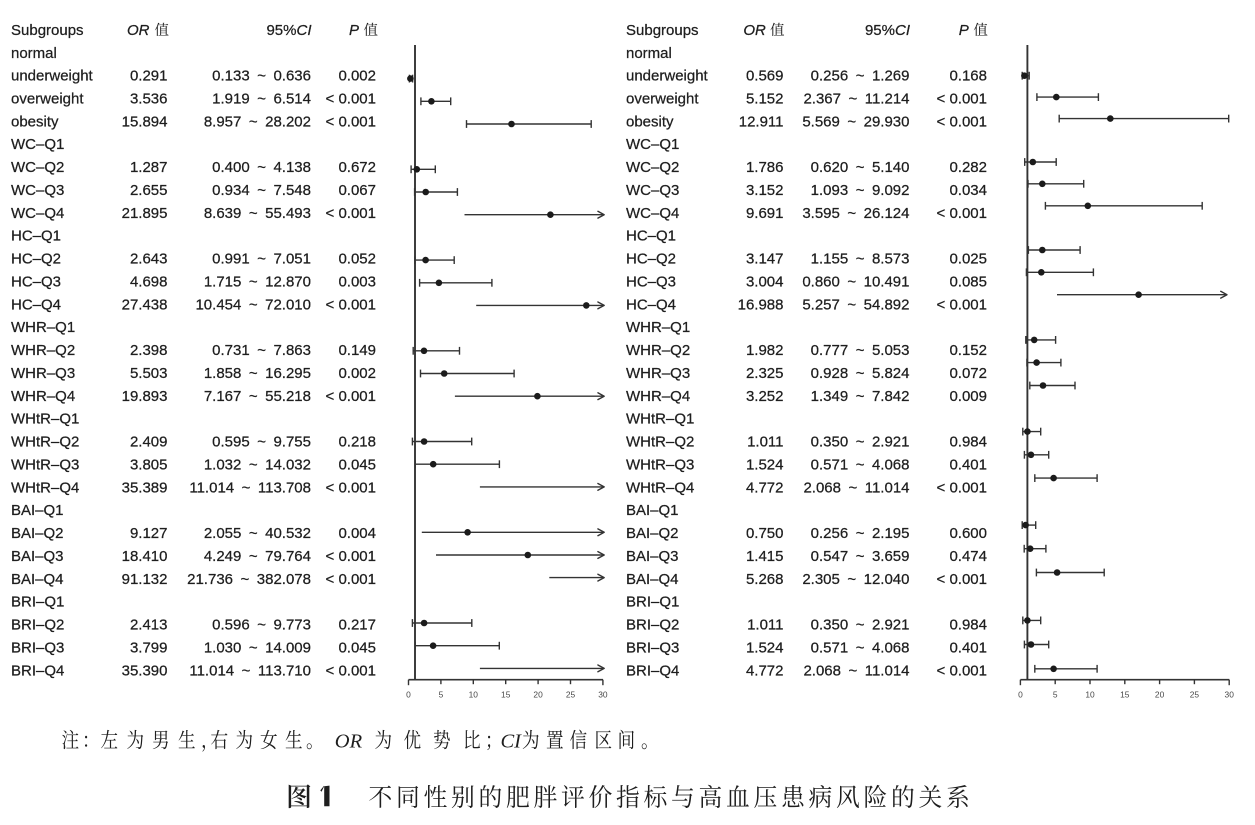 The height and width of the screenshot is (825, 1255). I want to click on svg-text: 2.367 ~ 11.214, so click(856, 99).